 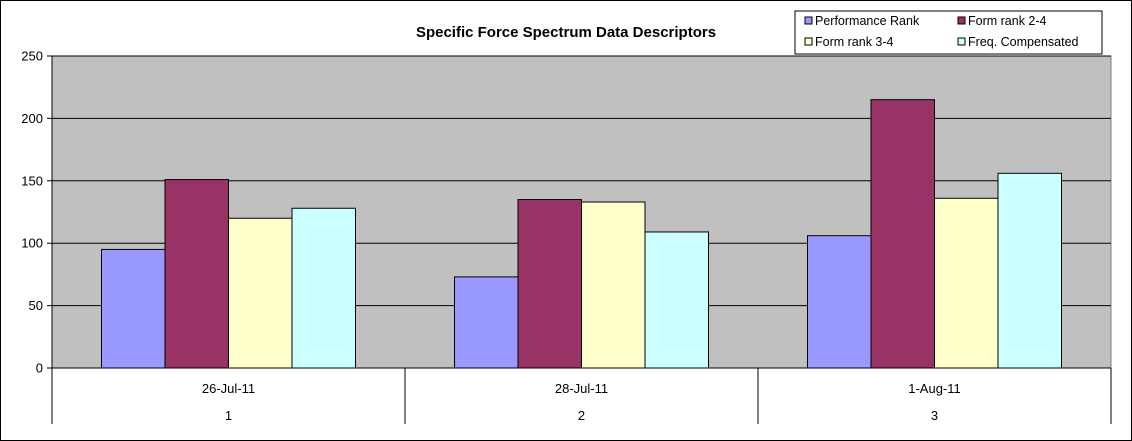 I want to click on chart-title: Specific Force Spectrum Data Descriptors, so click(x=566, y=32).